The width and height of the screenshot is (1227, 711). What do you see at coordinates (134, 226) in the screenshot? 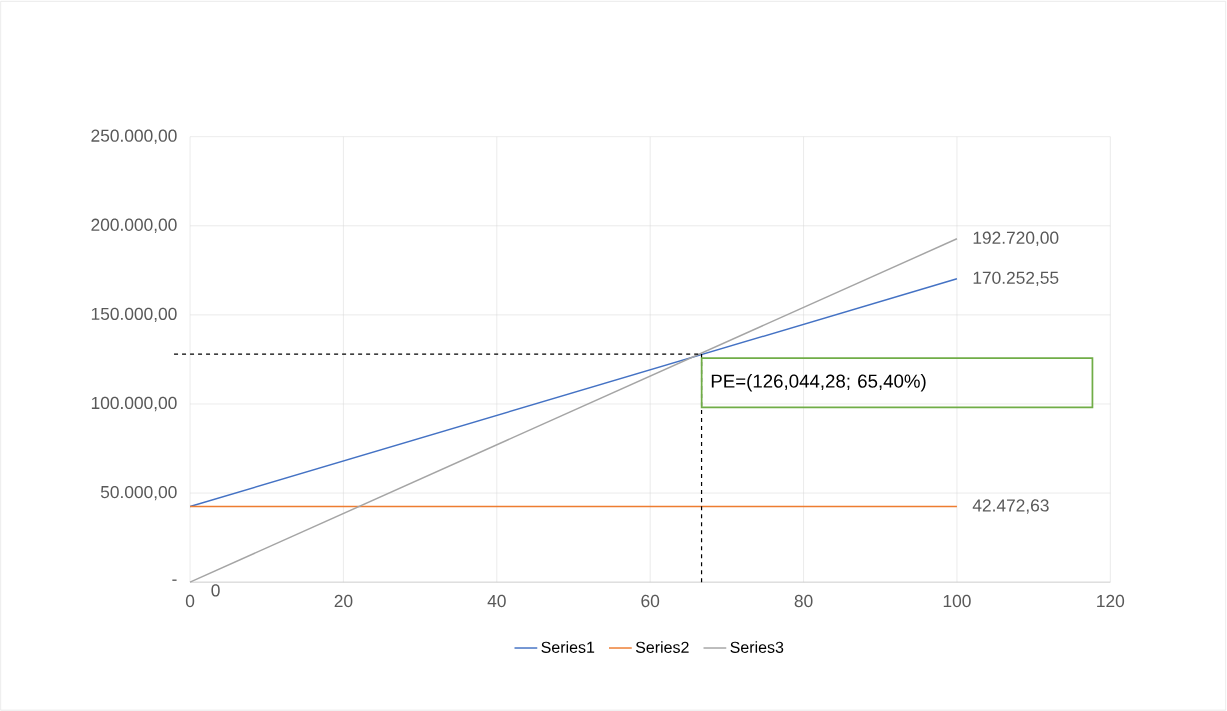
I see `y-tick-label: 200.000,00` at bounding box center [134, 226].